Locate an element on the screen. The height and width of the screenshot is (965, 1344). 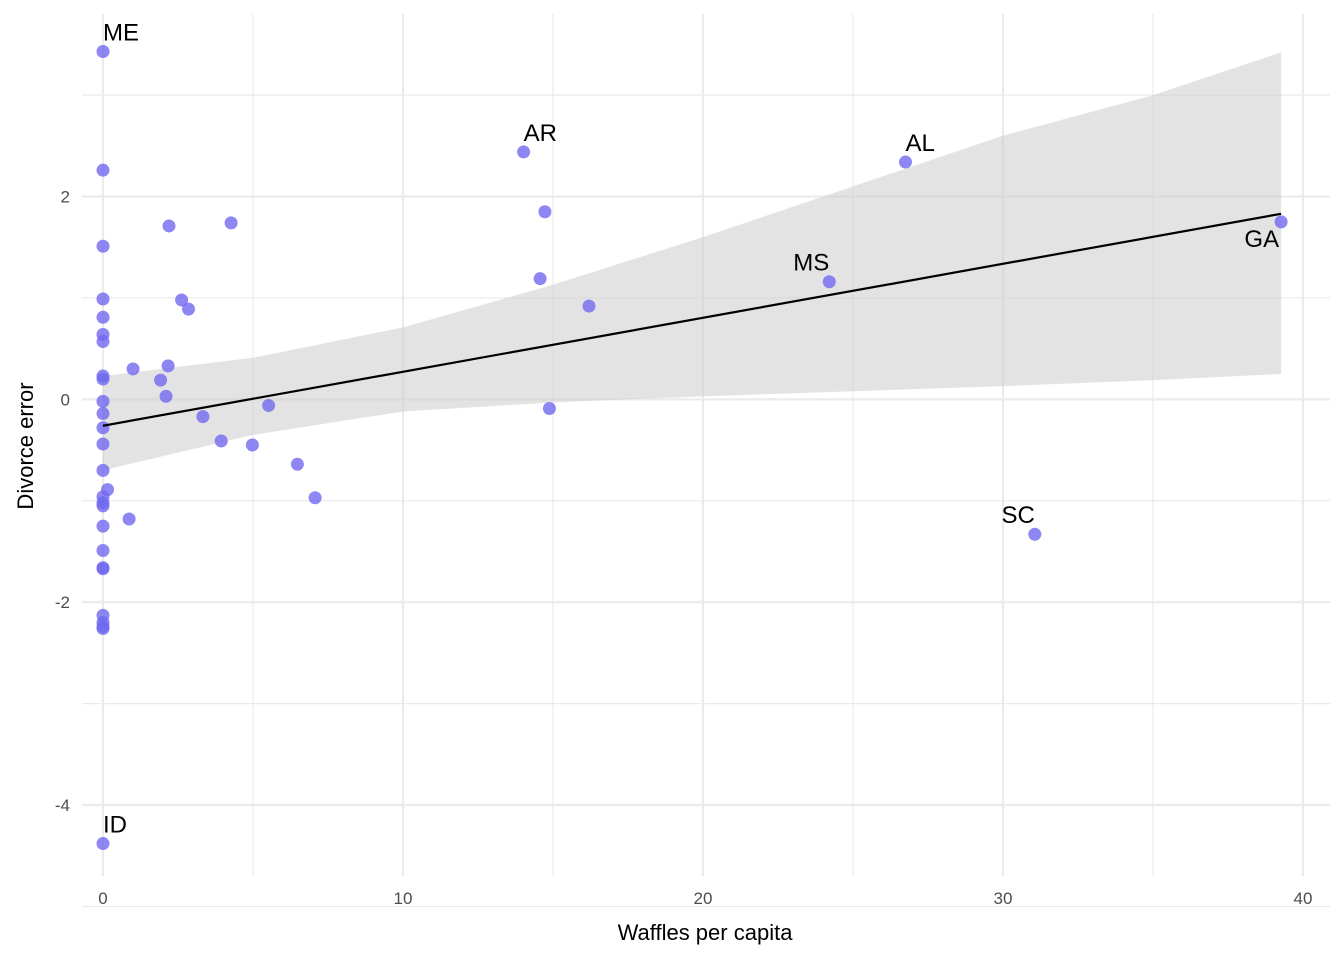
point-label: ME is located at coordinates (121, 33).